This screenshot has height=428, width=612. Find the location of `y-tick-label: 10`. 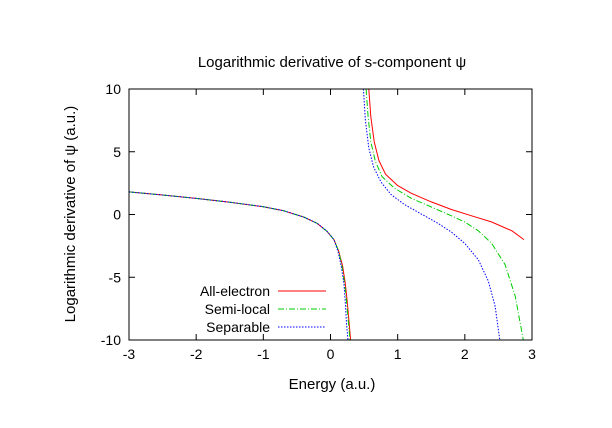

y-tick-label: 10 is located at coordinates (113, 89).